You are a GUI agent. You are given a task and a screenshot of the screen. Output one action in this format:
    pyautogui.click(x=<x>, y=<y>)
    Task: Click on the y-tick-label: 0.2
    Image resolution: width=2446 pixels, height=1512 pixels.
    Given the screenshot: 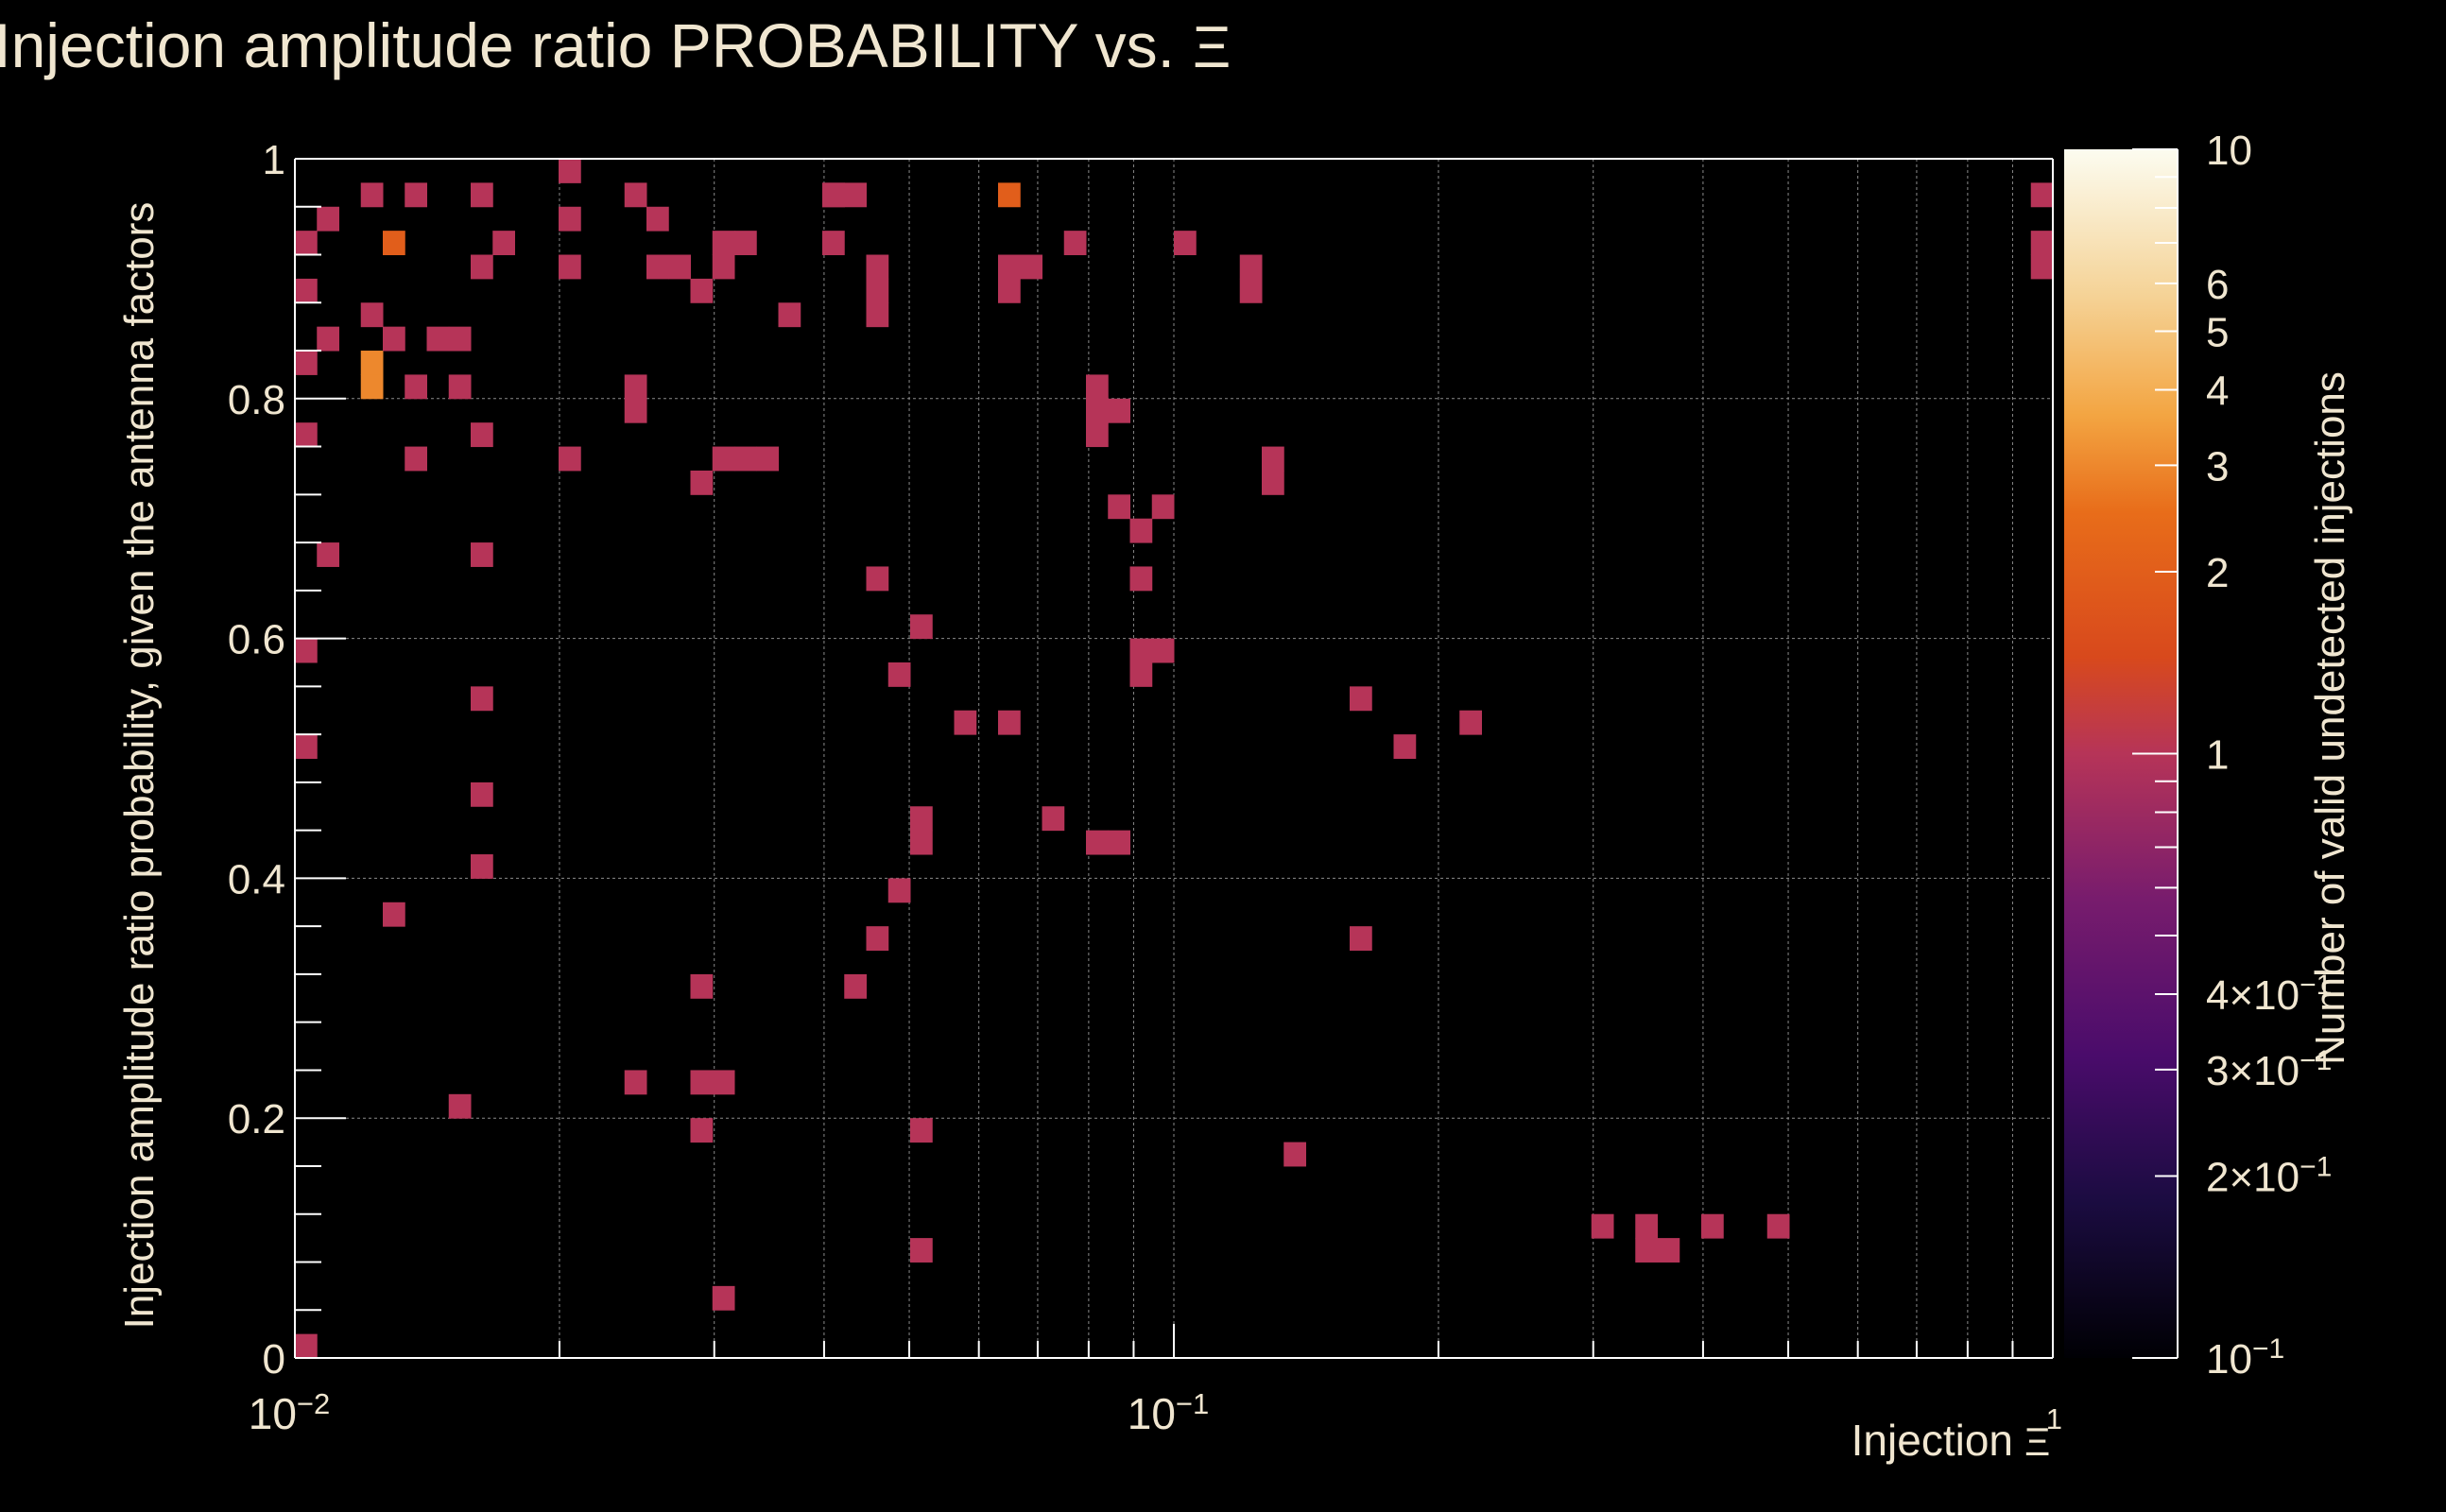 What is the action you would take?
    pyautogui.click(x=256, y=1119)
    